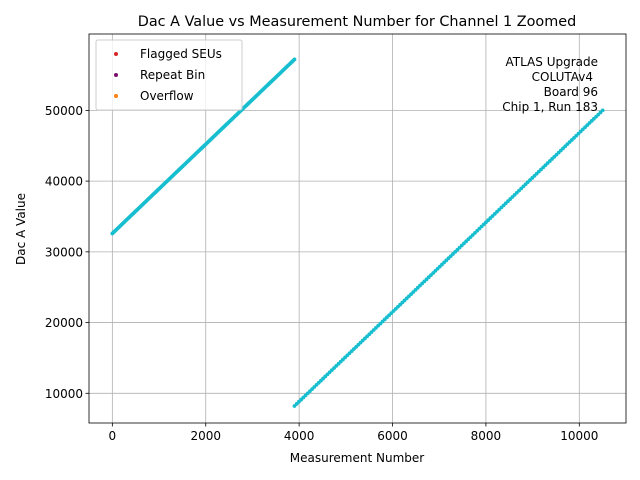  I want to click on legend-marker-overflow, so click(116, 96).